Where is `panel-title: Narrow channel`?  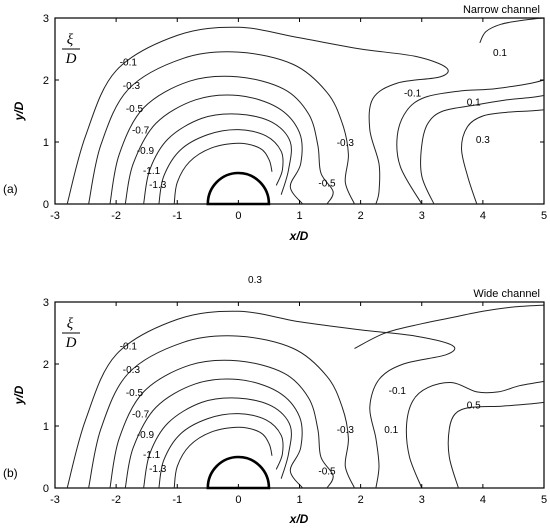
panel-title: Narrow channel is located at coordinates (501, 10).